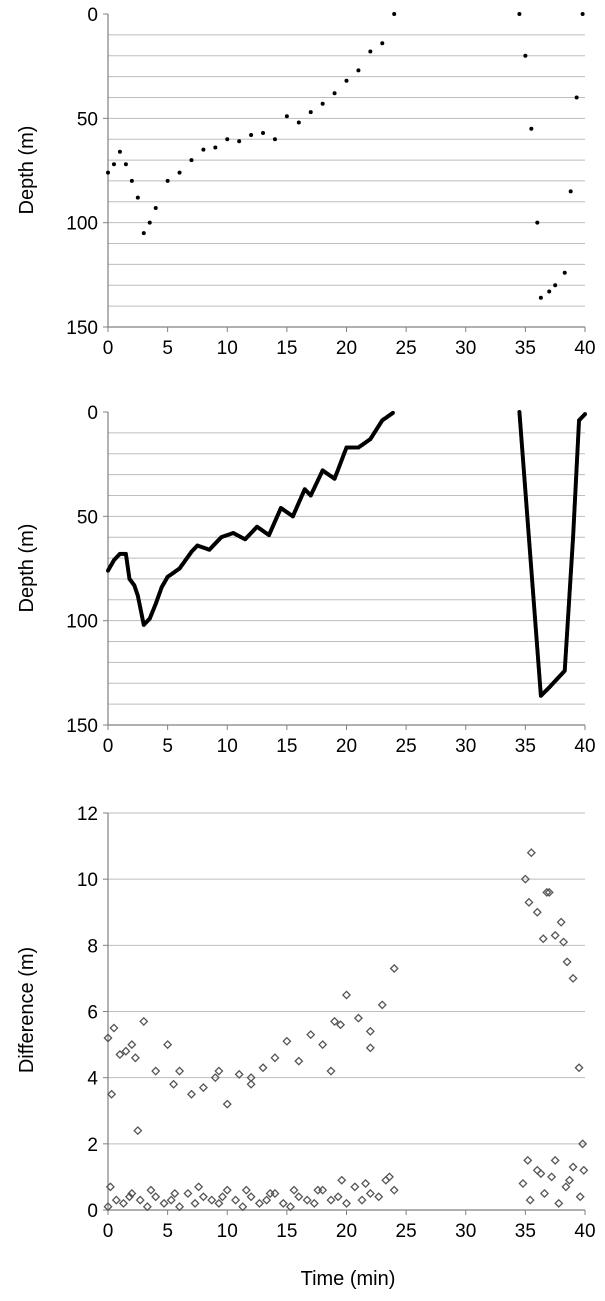 The height and width of the screenshot is (1301, 605). Describe the element at coordinates (92, 15) in the screenshot. I see `y-tick-label: 0` at that location.